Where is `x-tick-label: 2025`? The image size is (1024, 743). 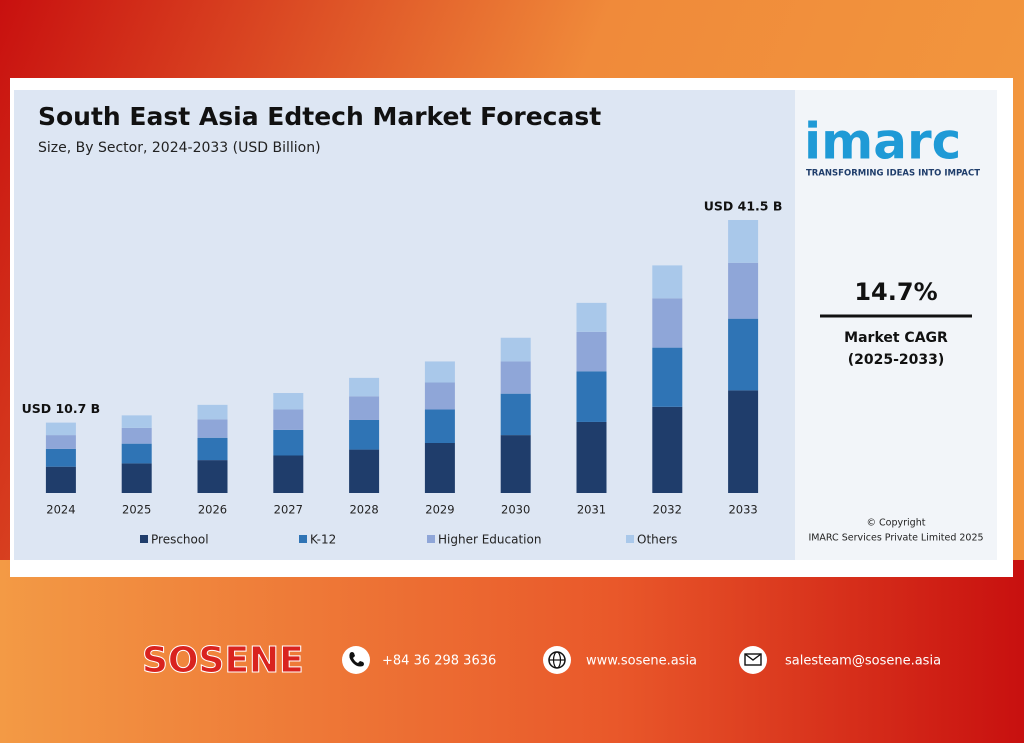
x-tick-label: 2025 is located at coordinates (136, 510).